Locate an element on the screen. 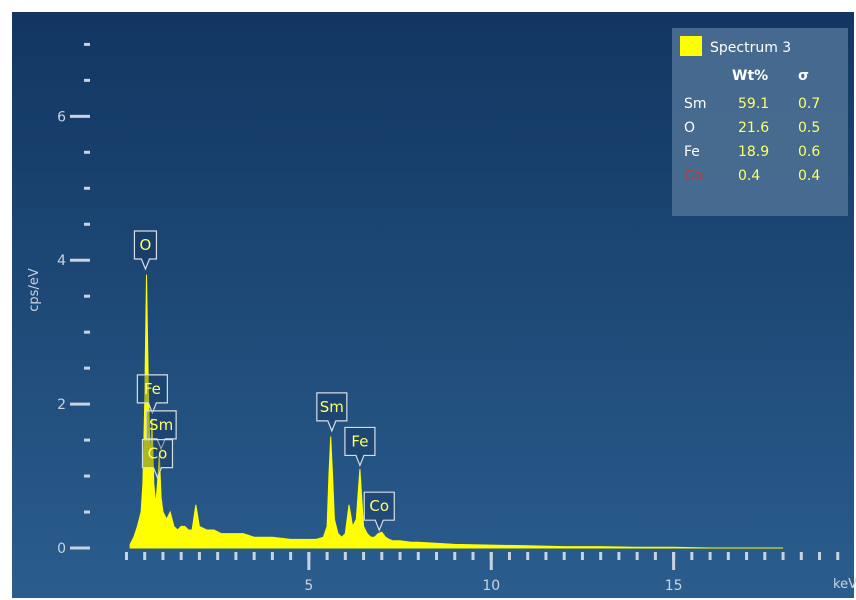 This screenshot has height=600, width=856. legend-element: Fe is located at coordinates (692, 152).